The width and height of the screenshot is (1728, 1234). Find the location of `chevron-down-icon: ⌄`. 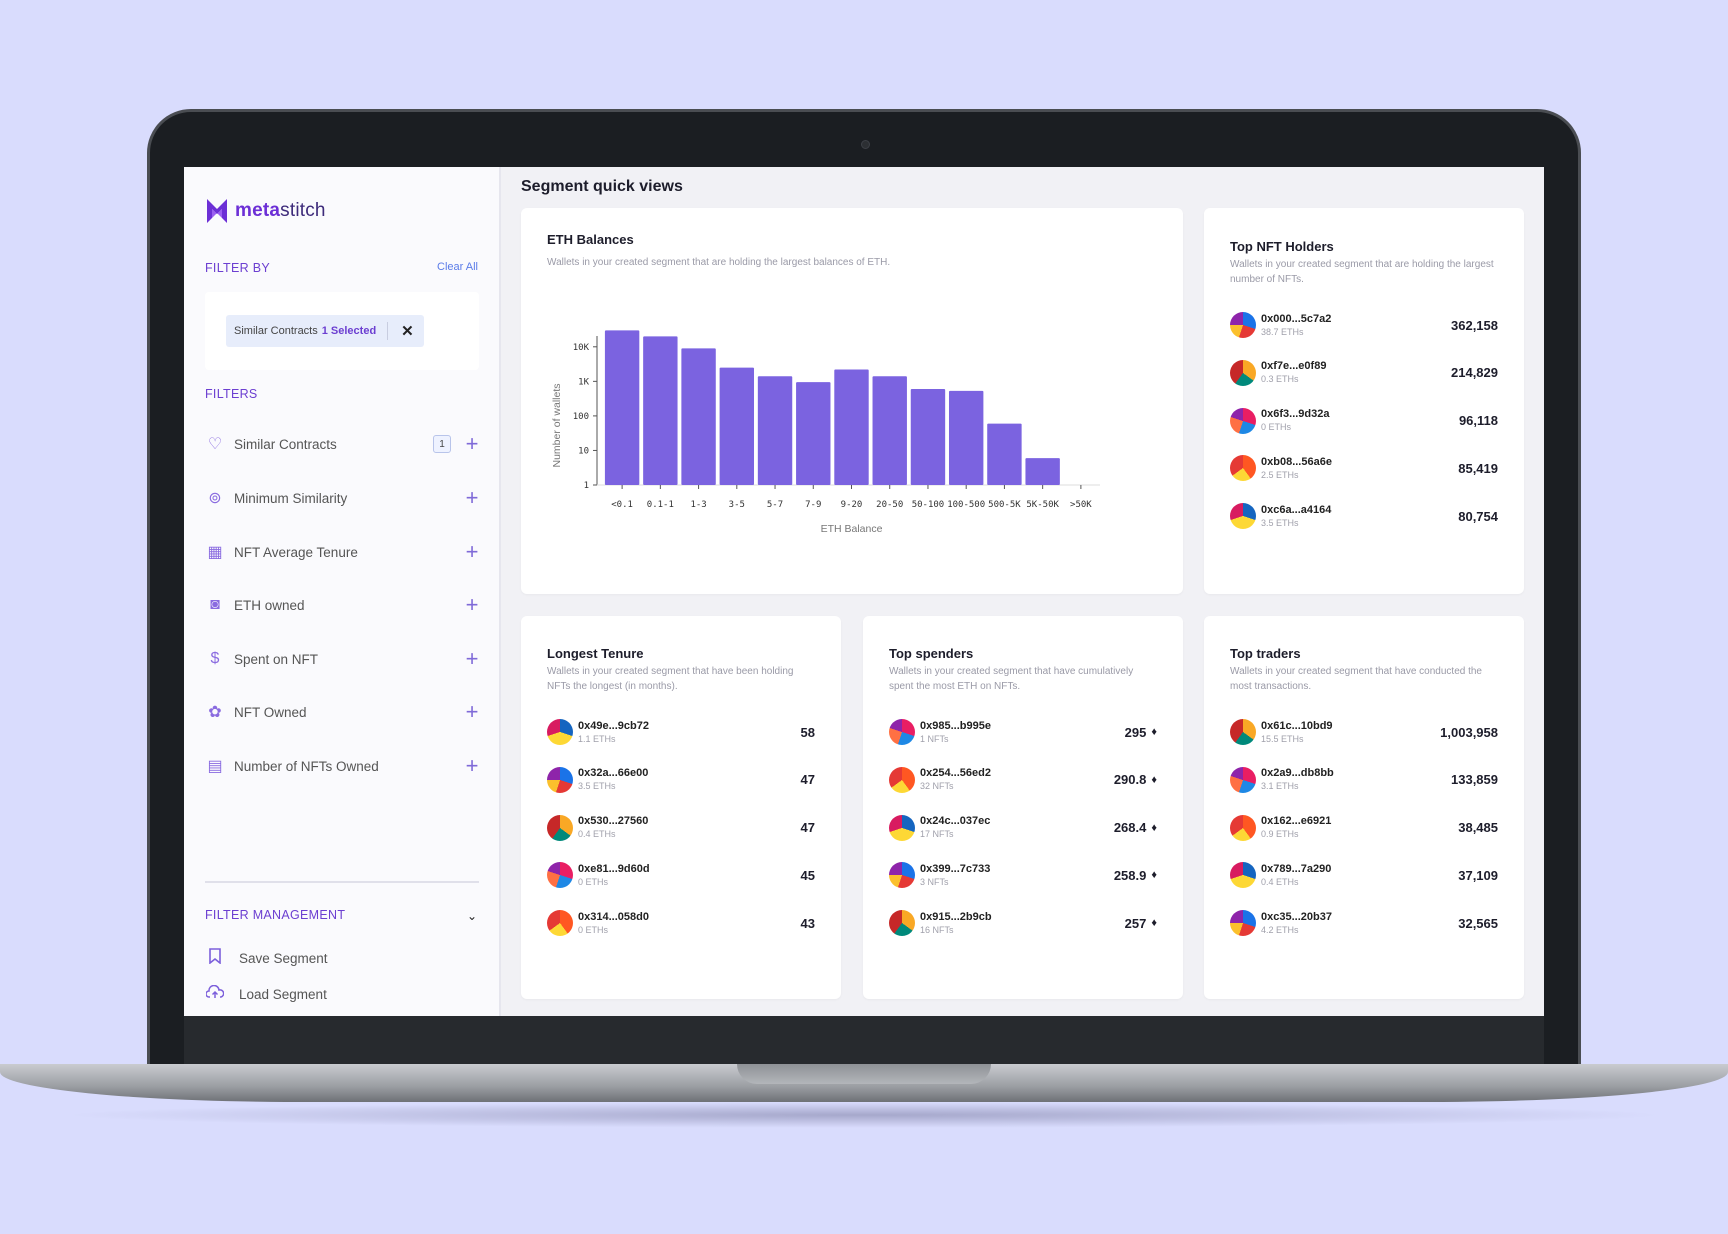

chevron-down-icon: ⌄ is located at coordinates (471, 916).